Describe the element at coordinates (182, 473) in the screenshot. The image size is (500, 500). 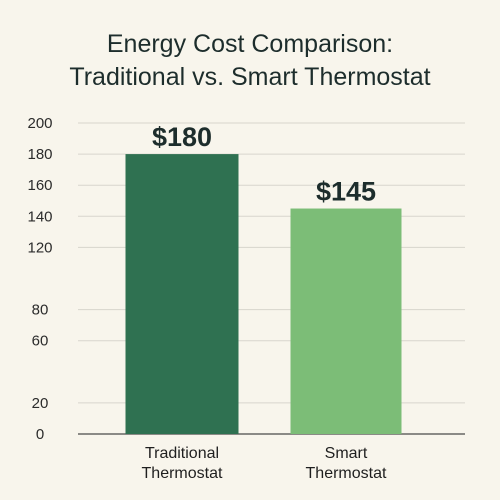
I see `category-label-1-line-2: Thermostat` at that location.